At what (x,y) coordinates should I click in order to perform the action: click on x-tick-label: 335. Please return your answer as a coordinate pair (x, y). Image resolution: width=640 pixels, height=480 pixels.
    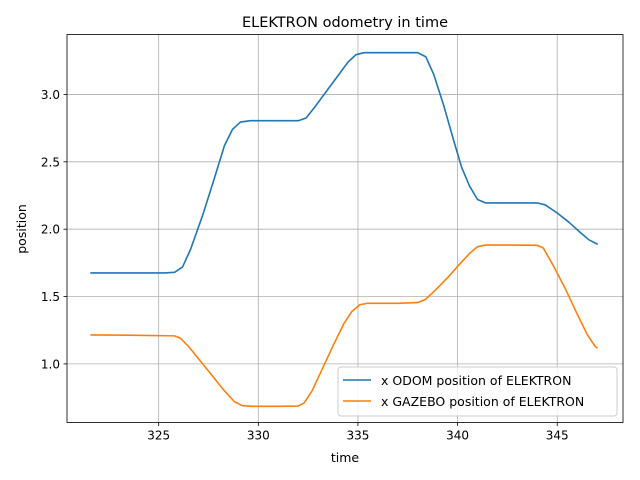
    Looking at the image, I should click on (358, 436).